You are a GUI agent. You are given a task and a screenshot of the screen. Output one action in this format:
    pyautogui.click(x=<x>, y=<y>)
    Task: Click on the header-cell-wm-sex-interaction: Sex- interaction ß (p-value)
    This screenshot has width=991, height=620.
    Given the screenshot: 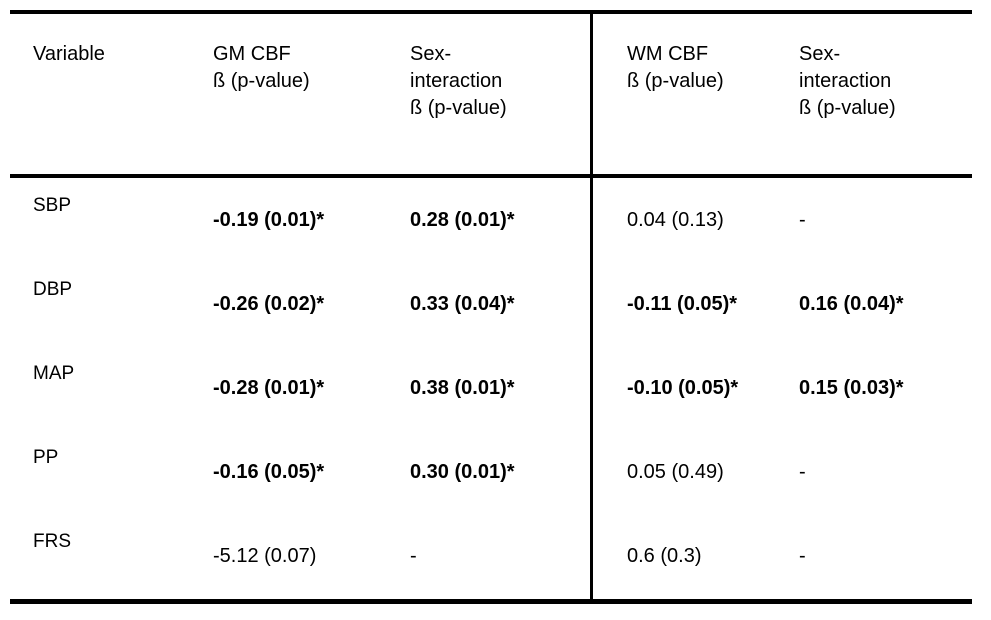 What is the action you would take?
    pyautogui.click(x=874, y=96)
    